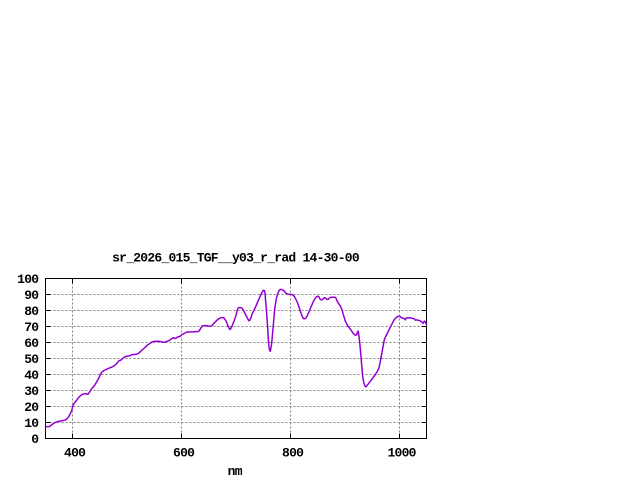 This screenshot has height=480, width=640. What do you see at coordinates (31, 375) in the screenshot?
I see `svg-text: 40` at bounding box center [31, 375].